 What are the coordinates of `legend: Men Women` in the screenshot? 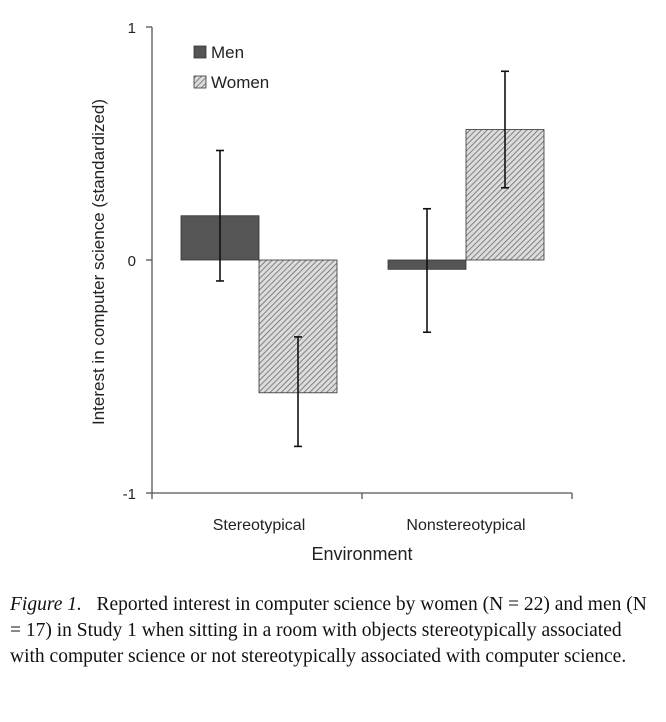 It's located at (231, 67).